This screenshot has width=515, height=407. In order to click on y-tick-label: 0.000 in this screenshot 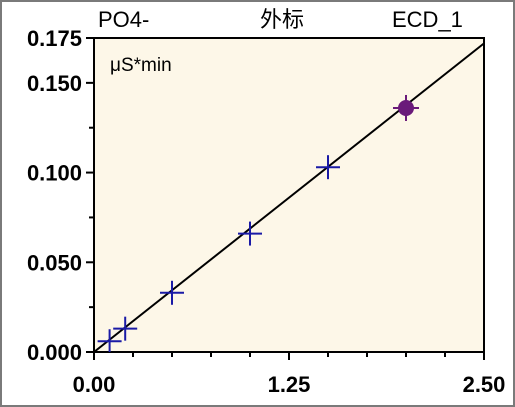, I will do `click(54, 352)`.